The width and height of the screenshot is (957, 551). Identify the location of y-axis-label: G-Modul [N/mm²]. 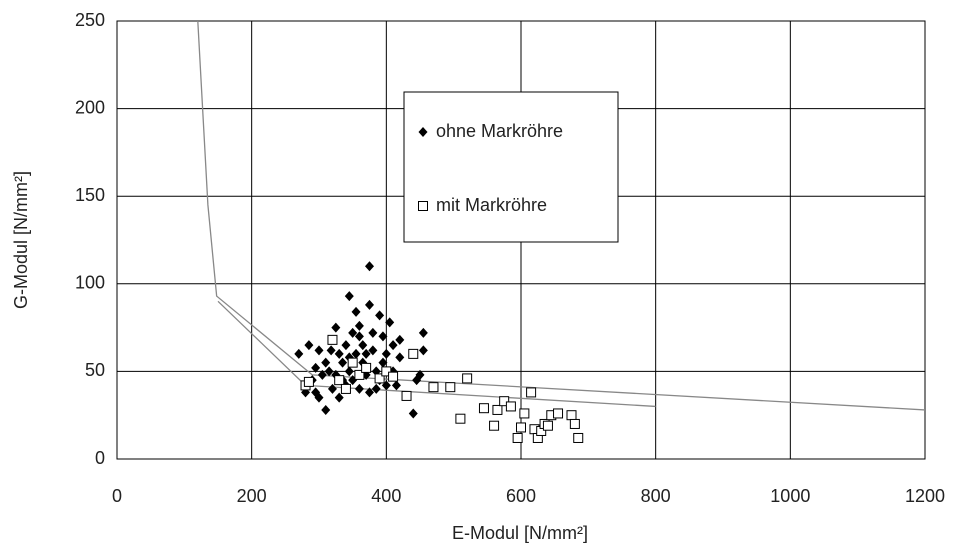
(21, 240).